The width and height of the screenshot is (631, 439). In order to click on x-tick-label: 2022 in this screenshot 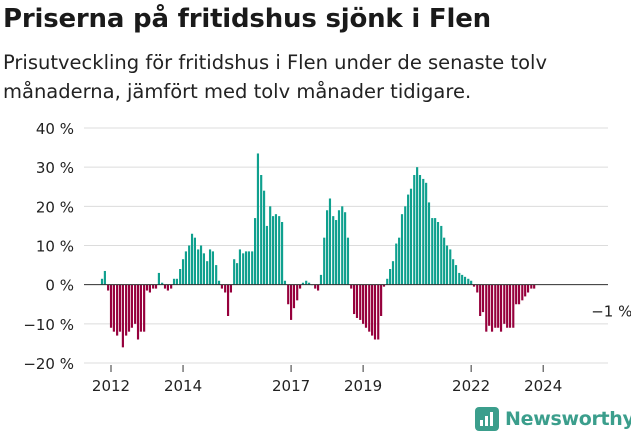, I will do `click(471, 386)`.